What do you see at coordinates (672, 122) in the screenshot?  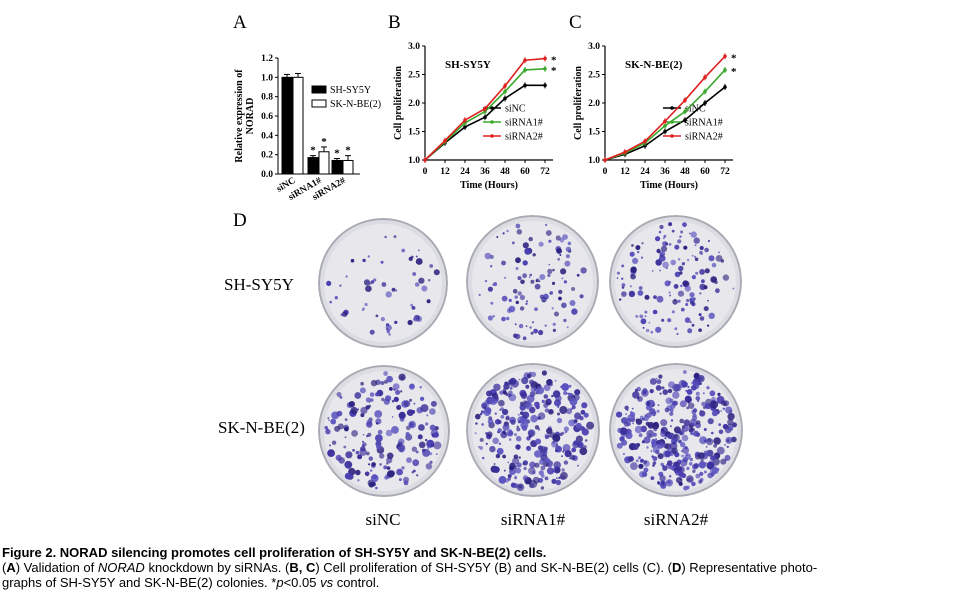 I see `legend-marker` at bounding box center [672, 122].